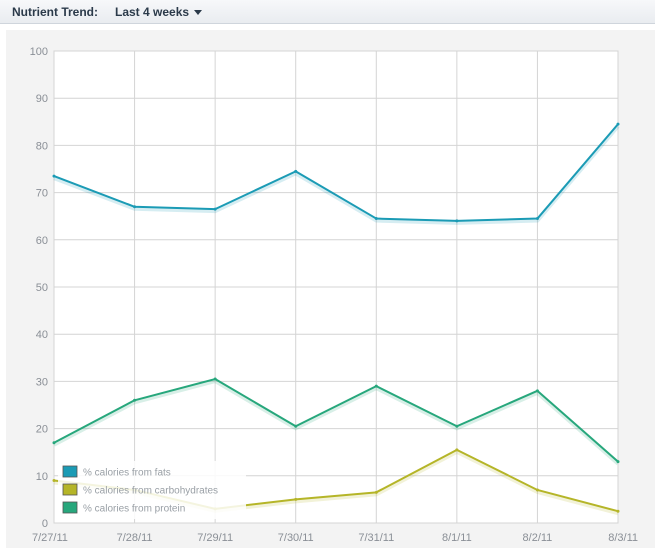  What do you see at coordinates (70, 507) in the screenshot?
I see `legend-swatch-protein` at bounding box center [70, 507].